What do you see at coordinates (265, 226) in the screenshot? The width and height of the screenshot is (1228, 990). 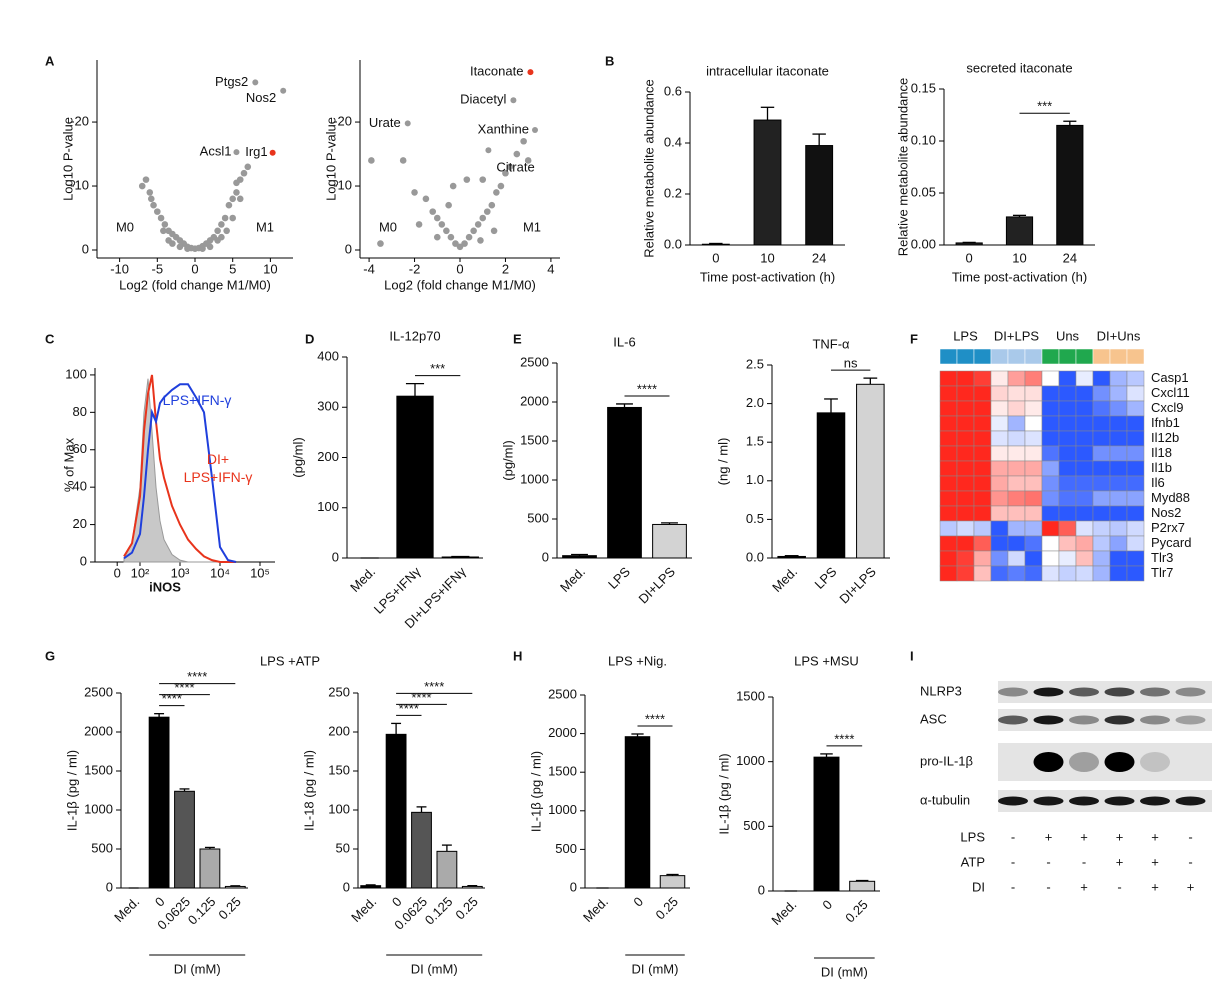 I see `group-label: M1` at bounding box center [265, 226].